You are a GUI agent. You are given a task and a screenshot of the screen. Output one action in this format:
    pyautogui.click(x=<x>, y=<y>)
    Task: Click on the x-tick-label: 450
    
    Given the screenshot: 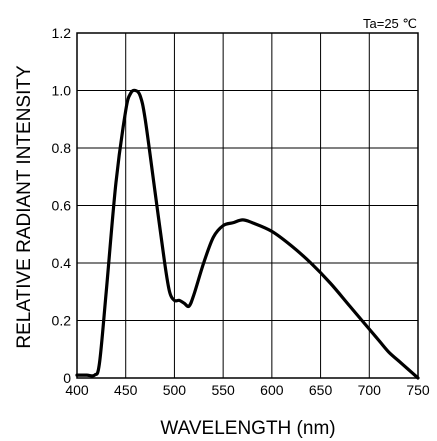 What is the action you would take?
    pyautogui.click(x=126, y=390)
    